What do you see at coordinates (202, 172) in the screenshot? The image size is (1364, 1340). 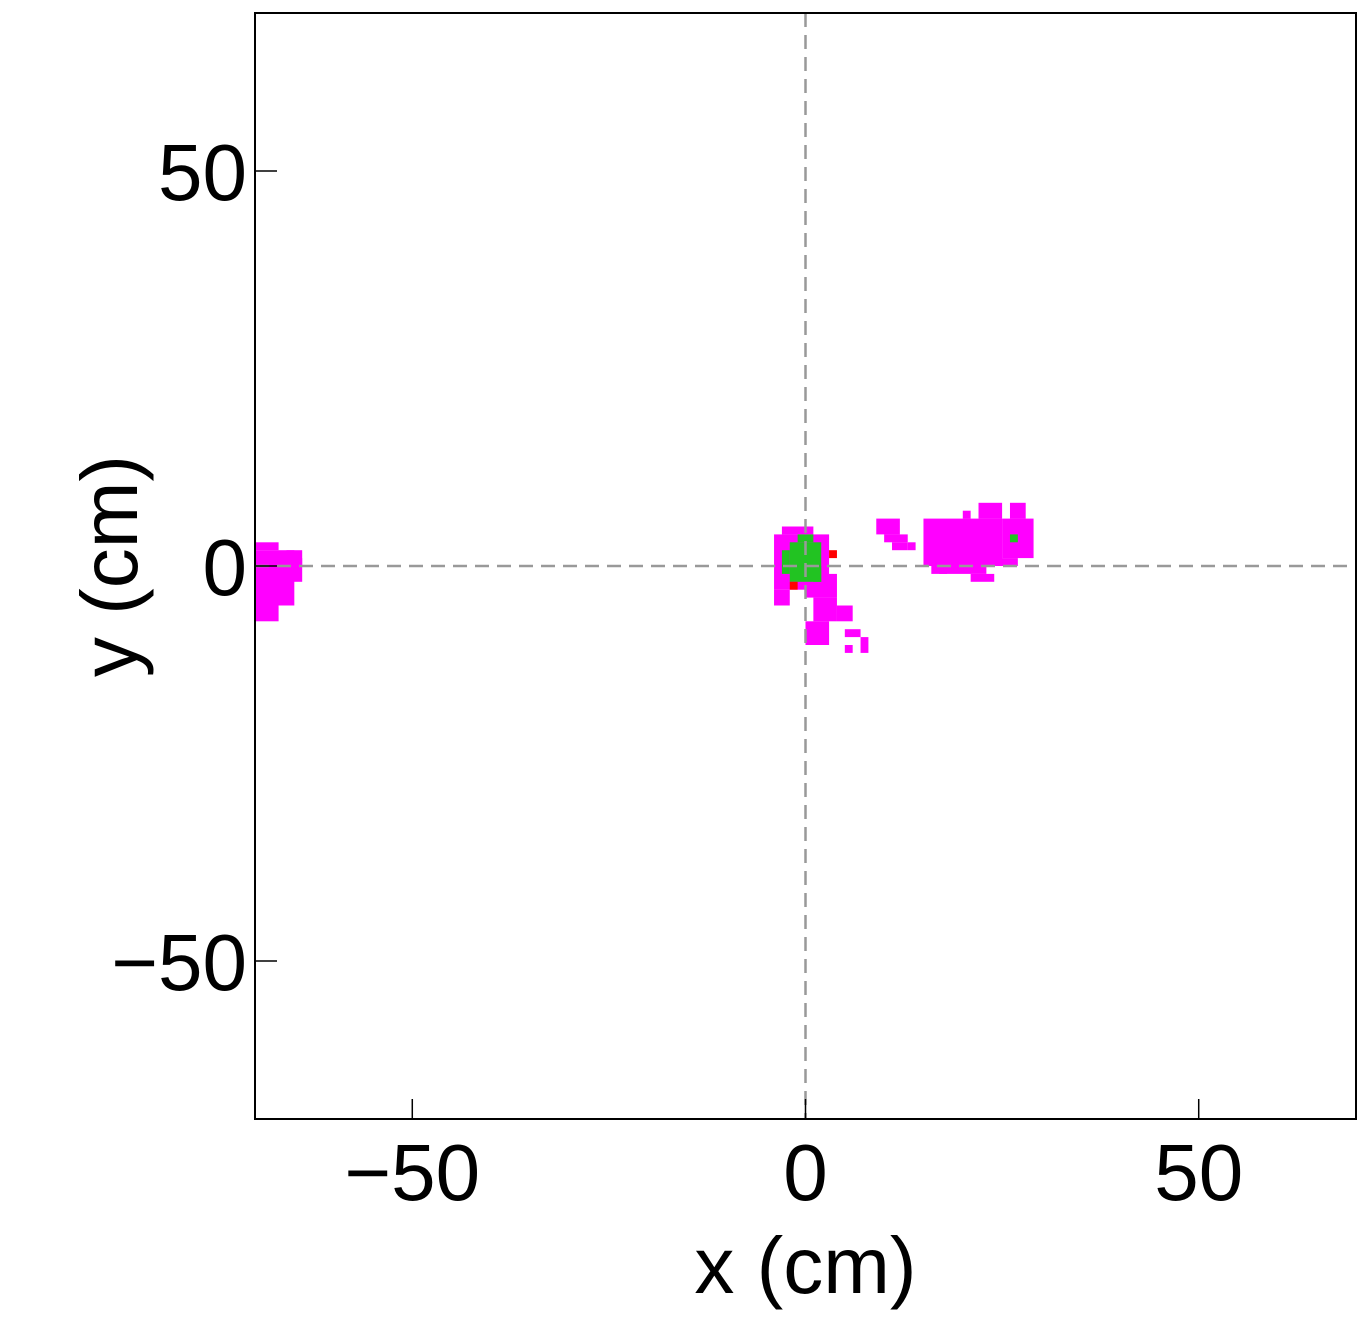 I see `y-tick-label: 50` at bounding box center [202, 172].